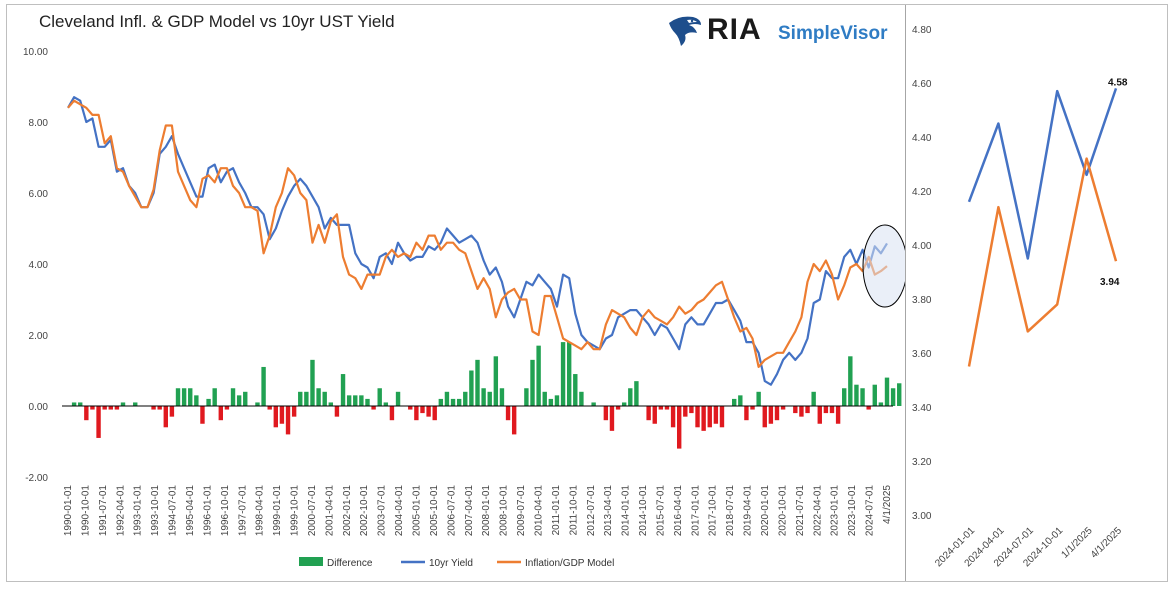  What do you see at coordinates (39, 123) in the screenshot?
I see `y-tick-label: 8.00` at bounding box center [39, 123].